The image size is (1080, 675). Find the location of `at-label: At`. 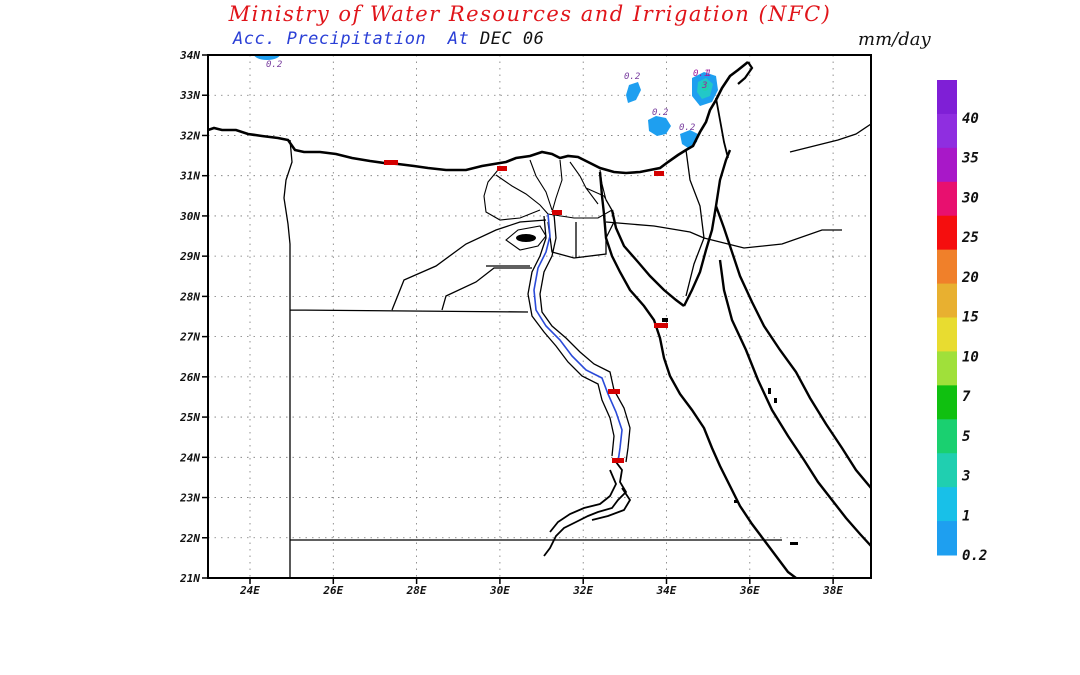

at-label: At is located at coordinates (458, 39).